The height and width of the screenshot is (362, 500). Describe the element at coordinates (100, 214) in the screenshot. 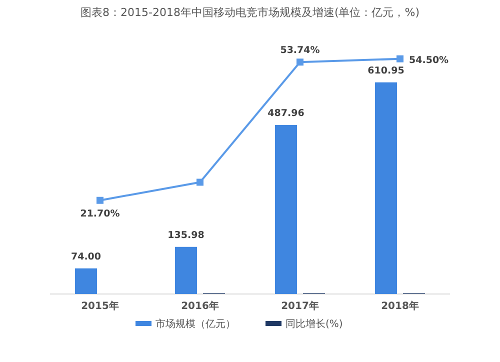

I see `data-label: 21.70%` at that location.